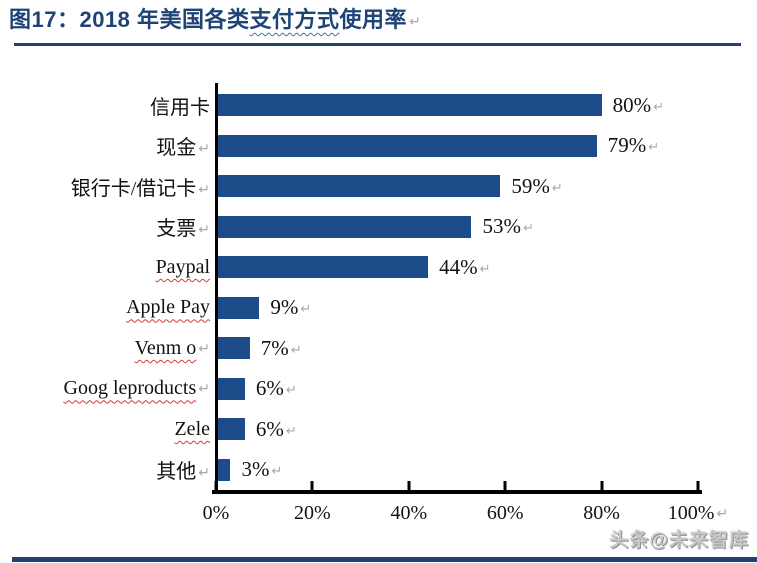 The image size is (757, 563). I want to click on watermark: 头条@未来智库, so click(679, 540).